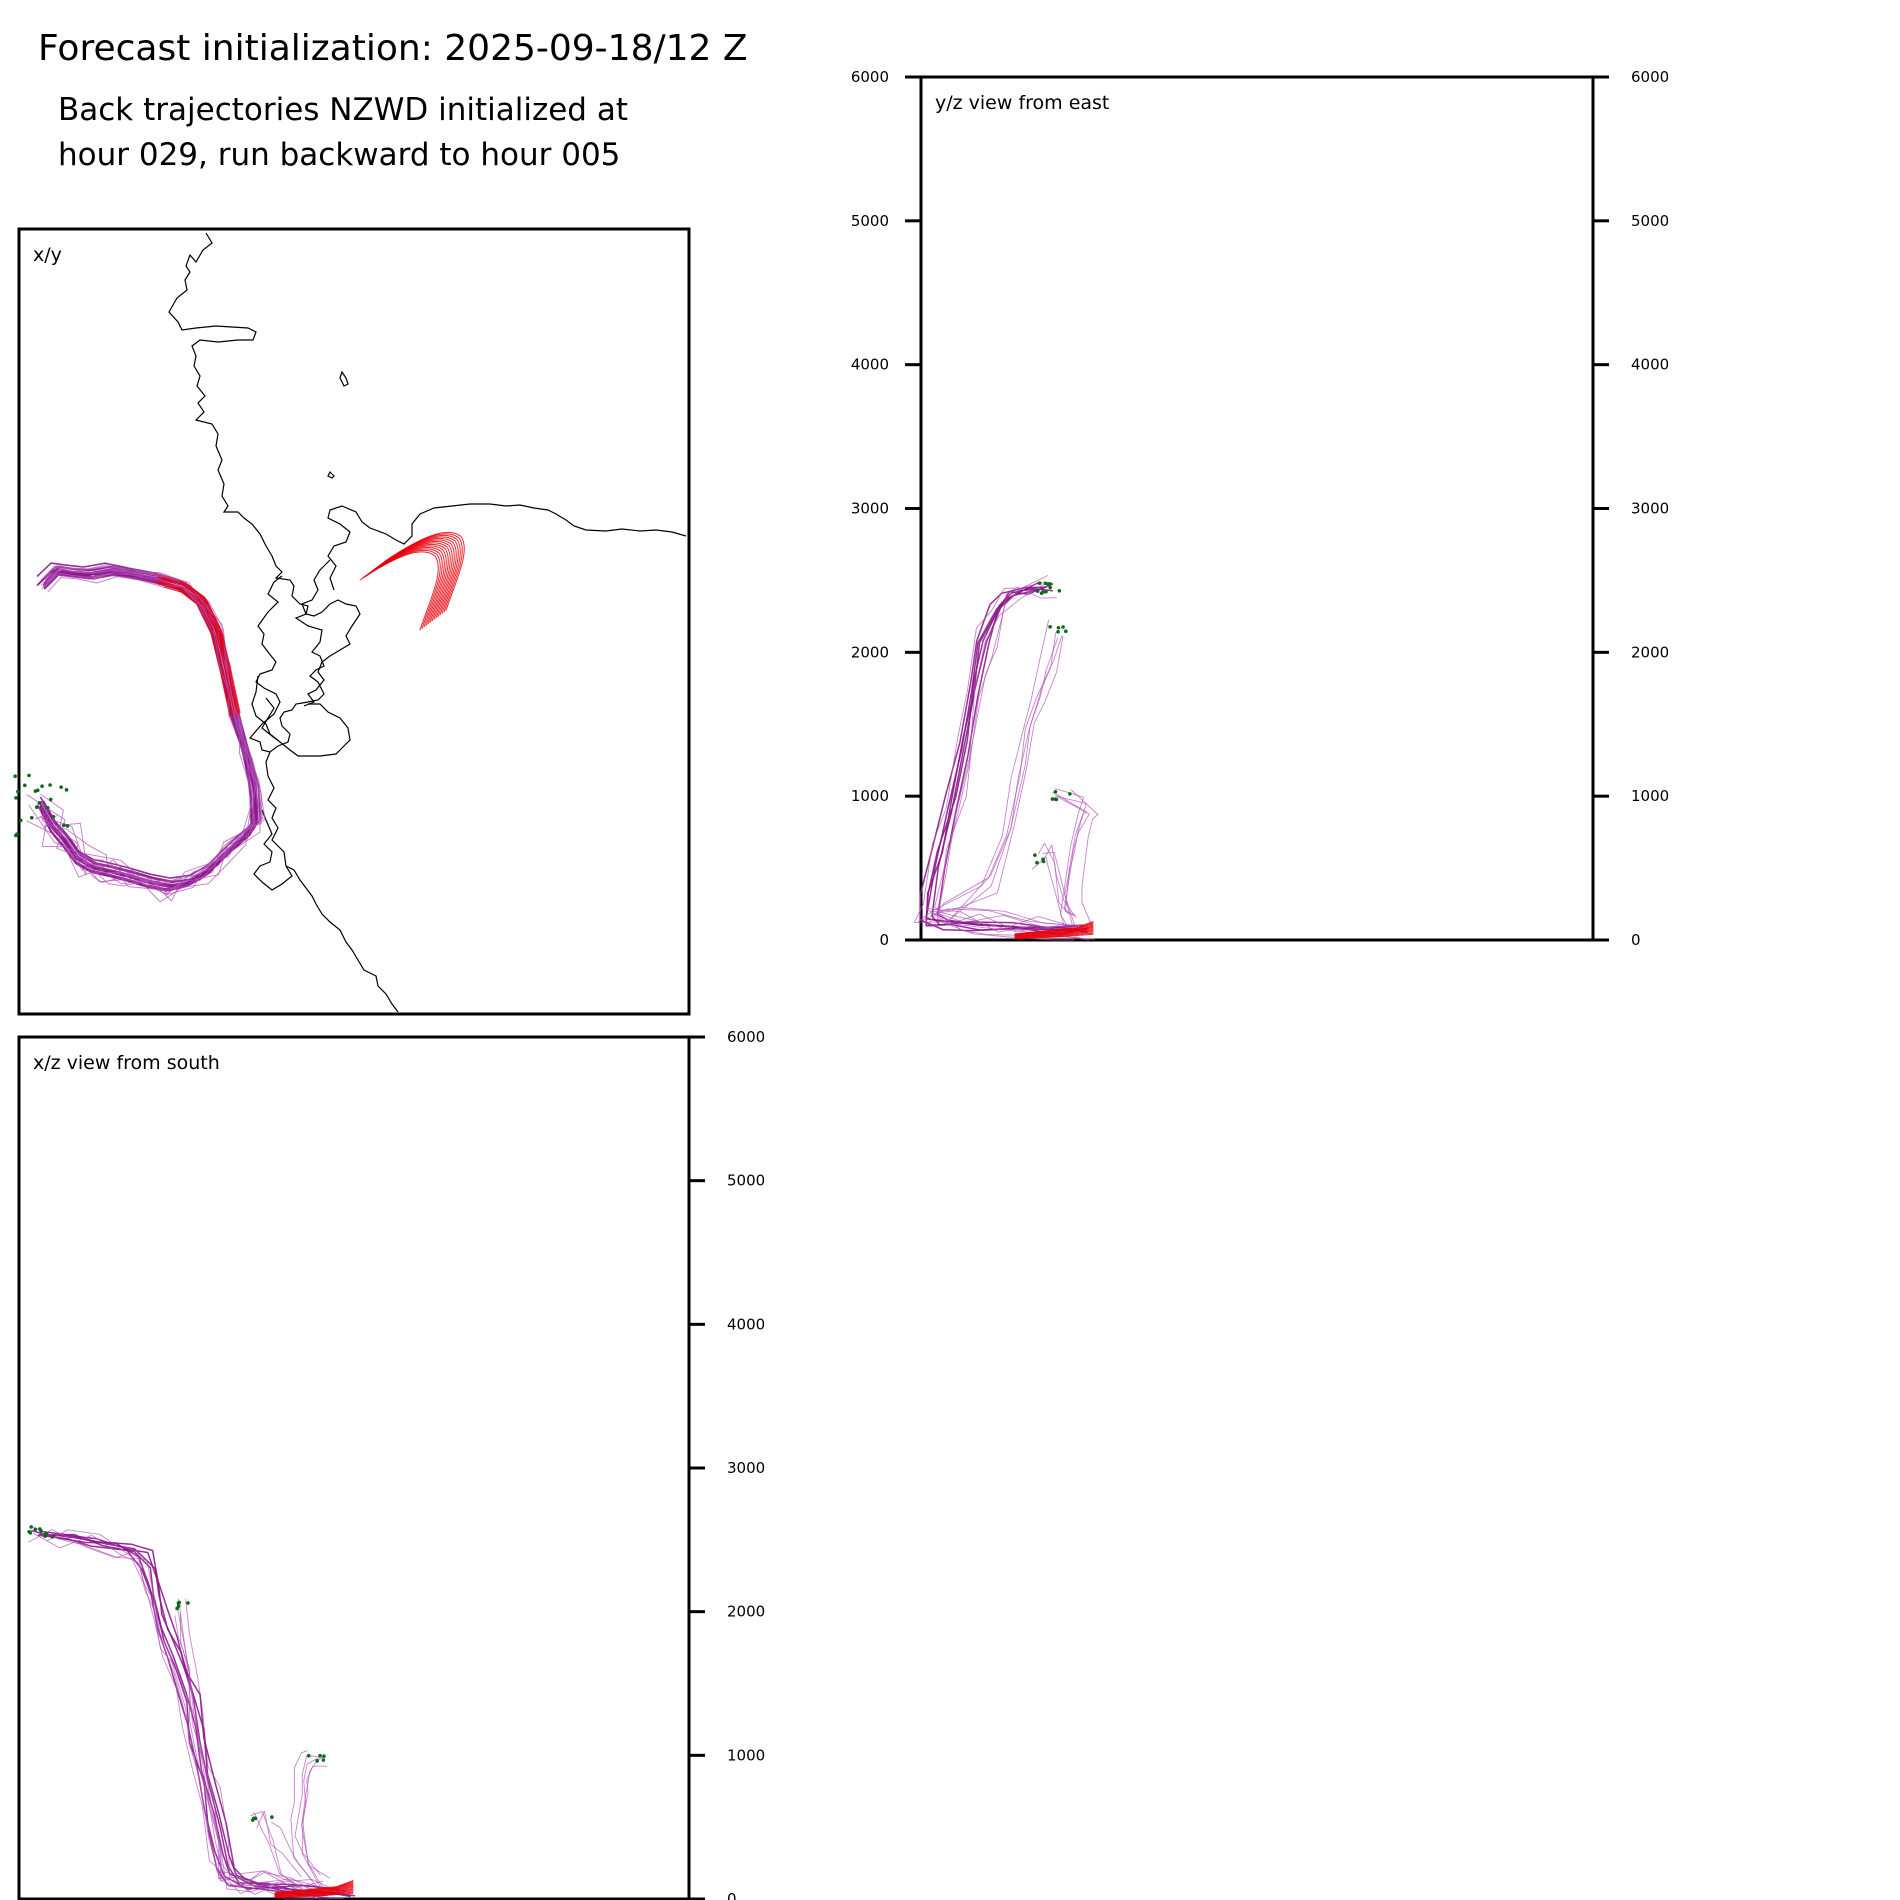 The width and height of the screenshot is (1900, 1900). I want to click on coastline-peninsula, so click(331, 633).